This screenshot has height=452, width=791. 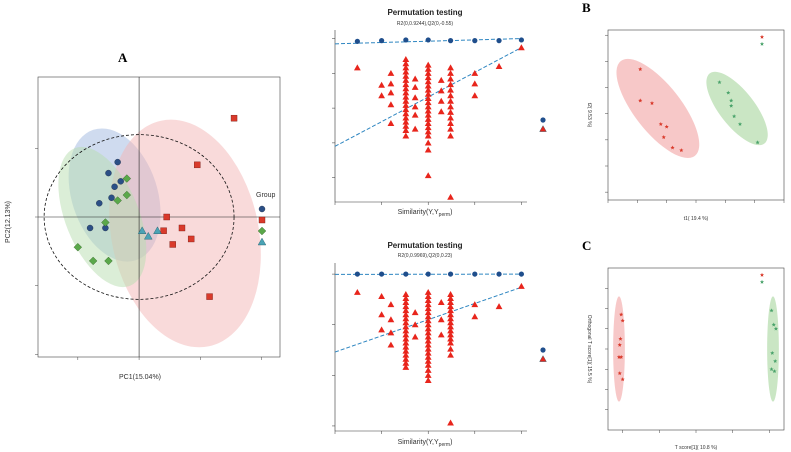 What do you see at coordinates (8, 222) in the screenshot?
I see `pca-ylabel: PC2(12.13%)` at bounding box center [8, 222].